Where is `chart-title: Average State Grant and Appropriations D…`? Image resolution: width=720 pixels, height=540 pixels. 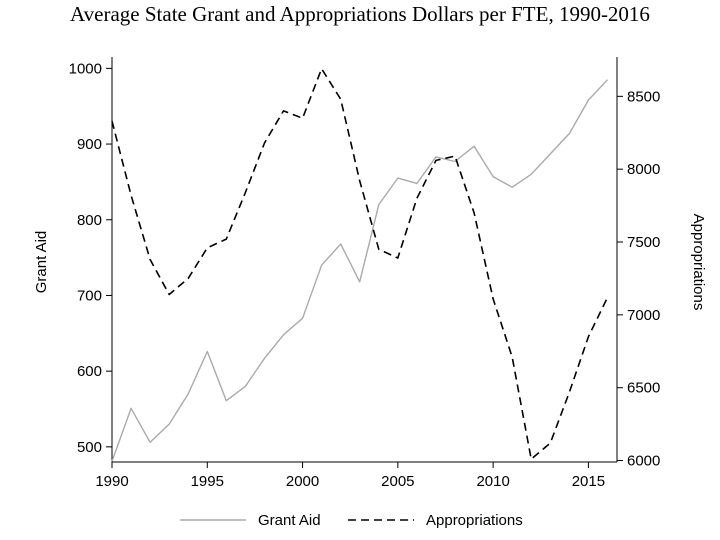
chart-title: Average State Grant and Appropriations D… is located at coordinates (360, 14).